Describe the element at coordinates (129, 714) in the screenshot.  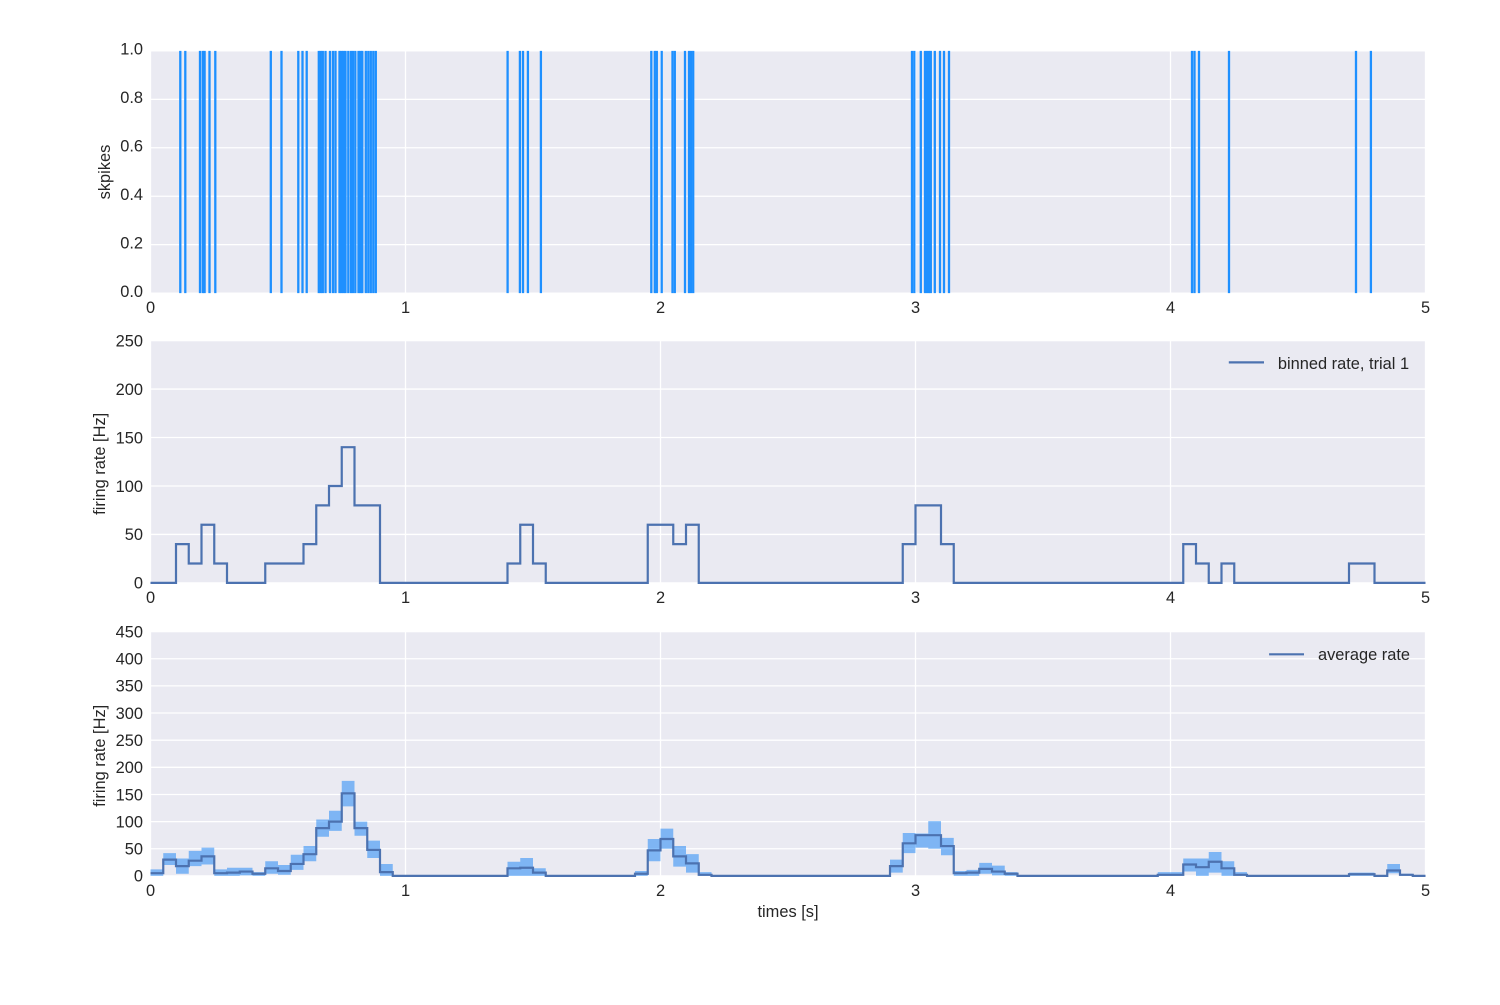
I see `svg-text: 300` at that location.